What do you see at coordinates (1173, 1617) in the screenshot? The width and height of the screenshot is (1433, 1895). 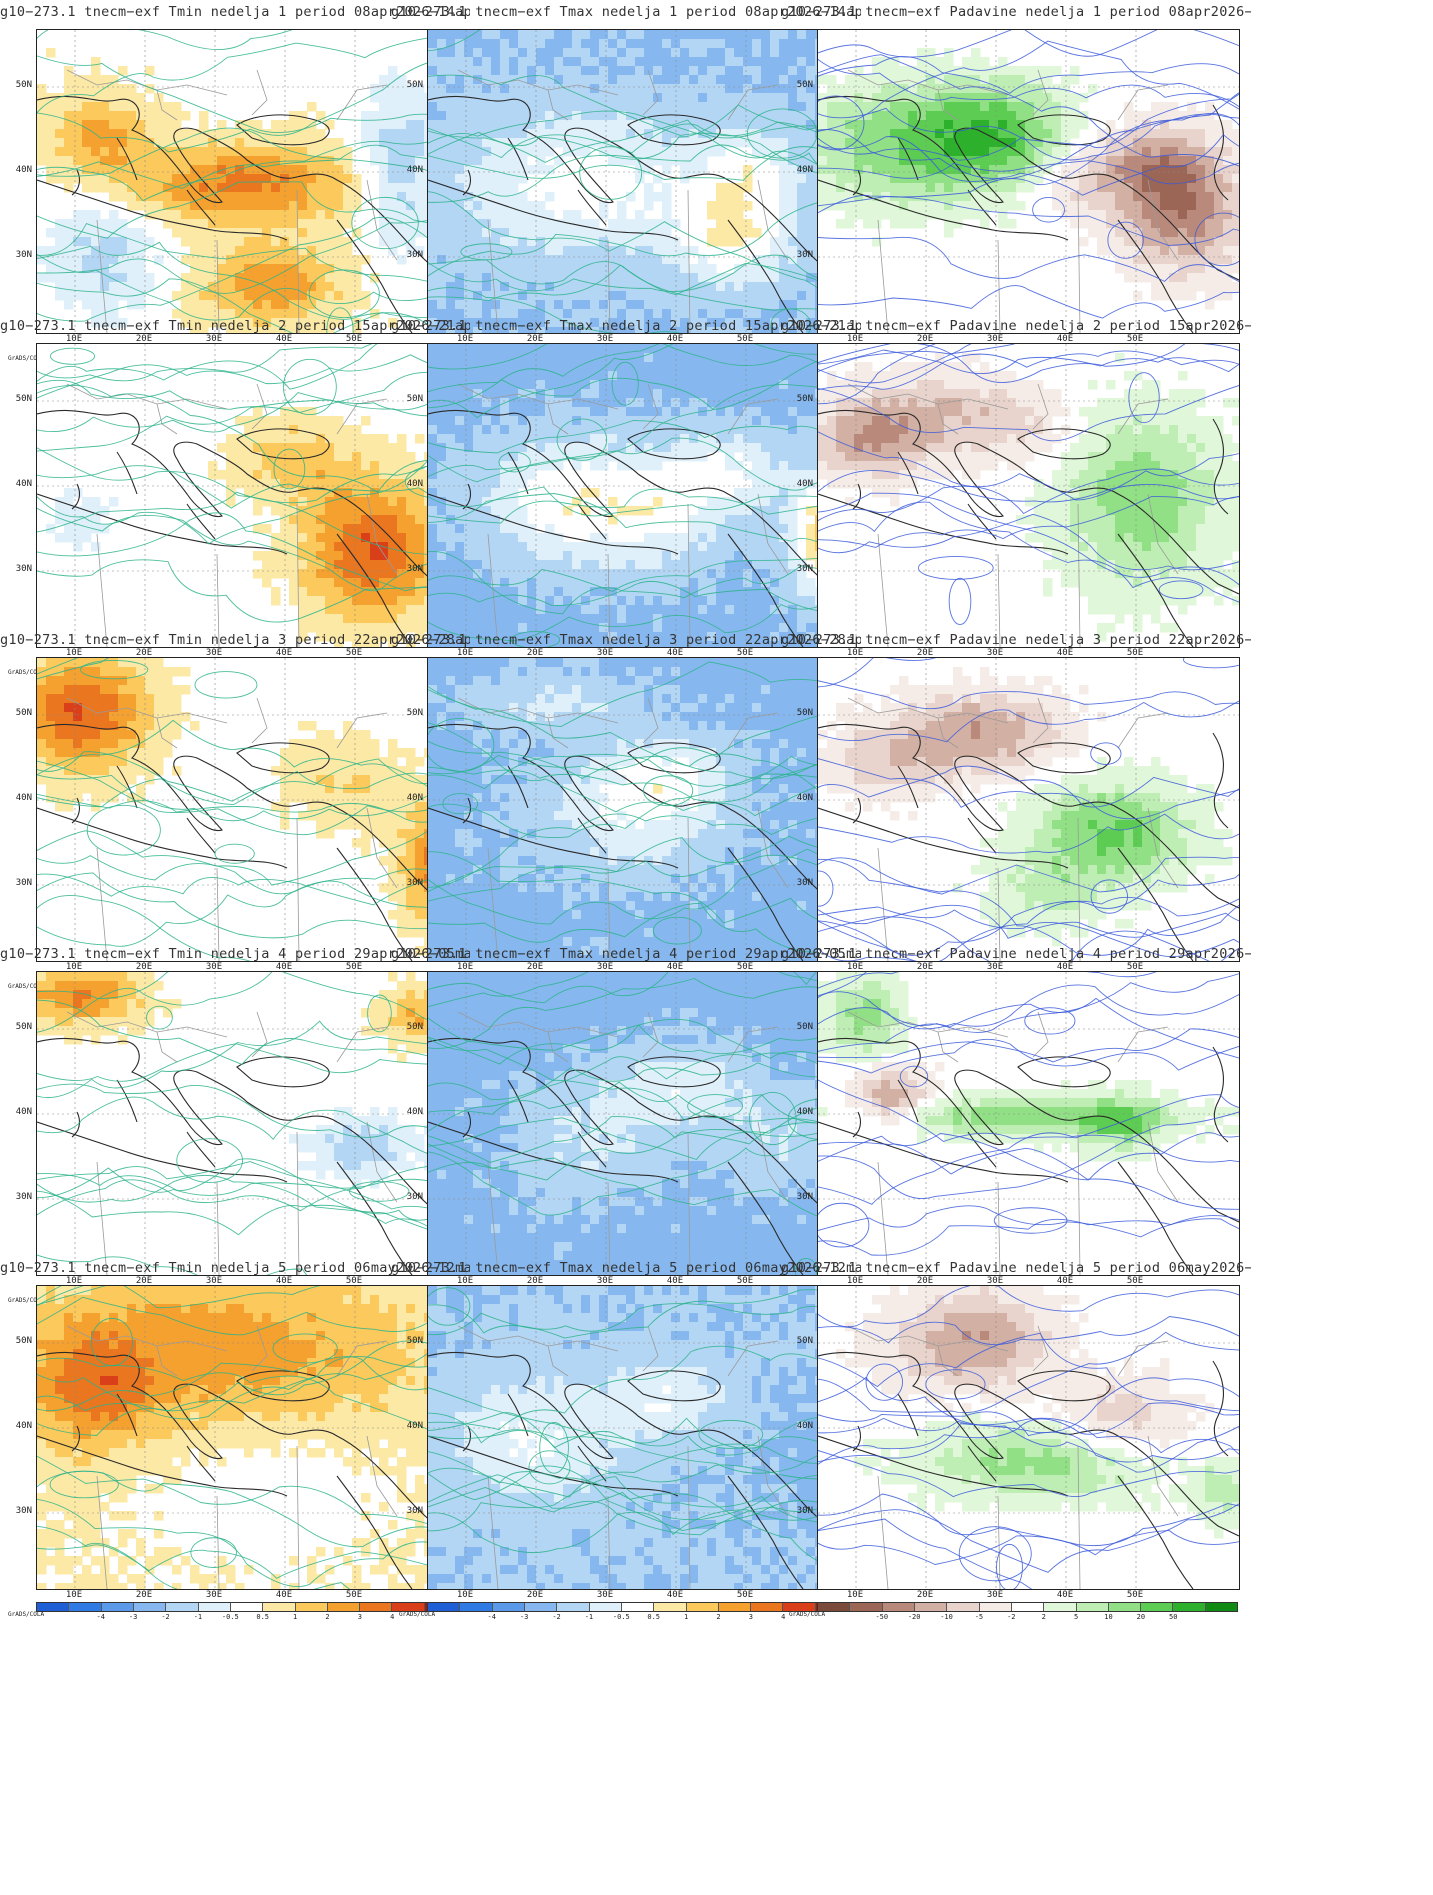 I see `legend-tick-label: 50` at bounding box center [1173, 1617].